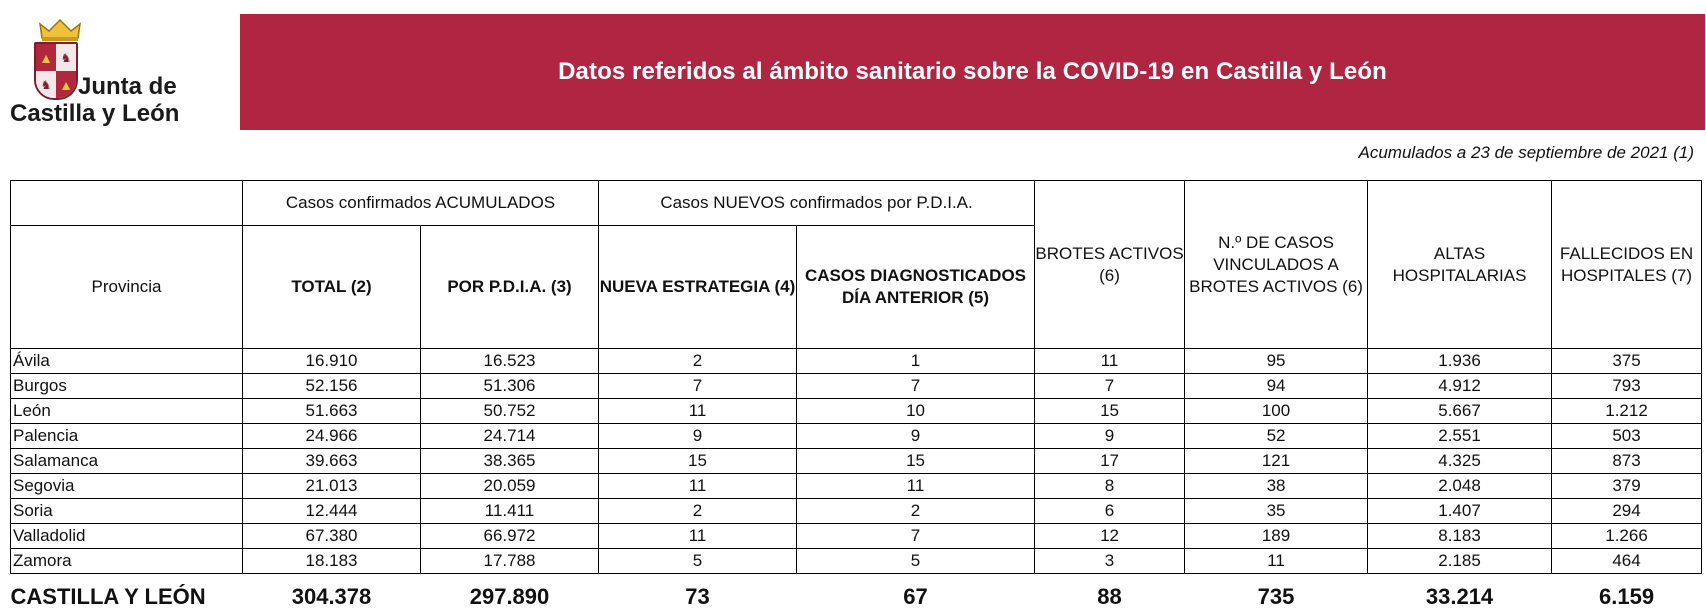 The image size is (1706, 616). I want to click on cell-vinculados: 38, so click(1276, 486).